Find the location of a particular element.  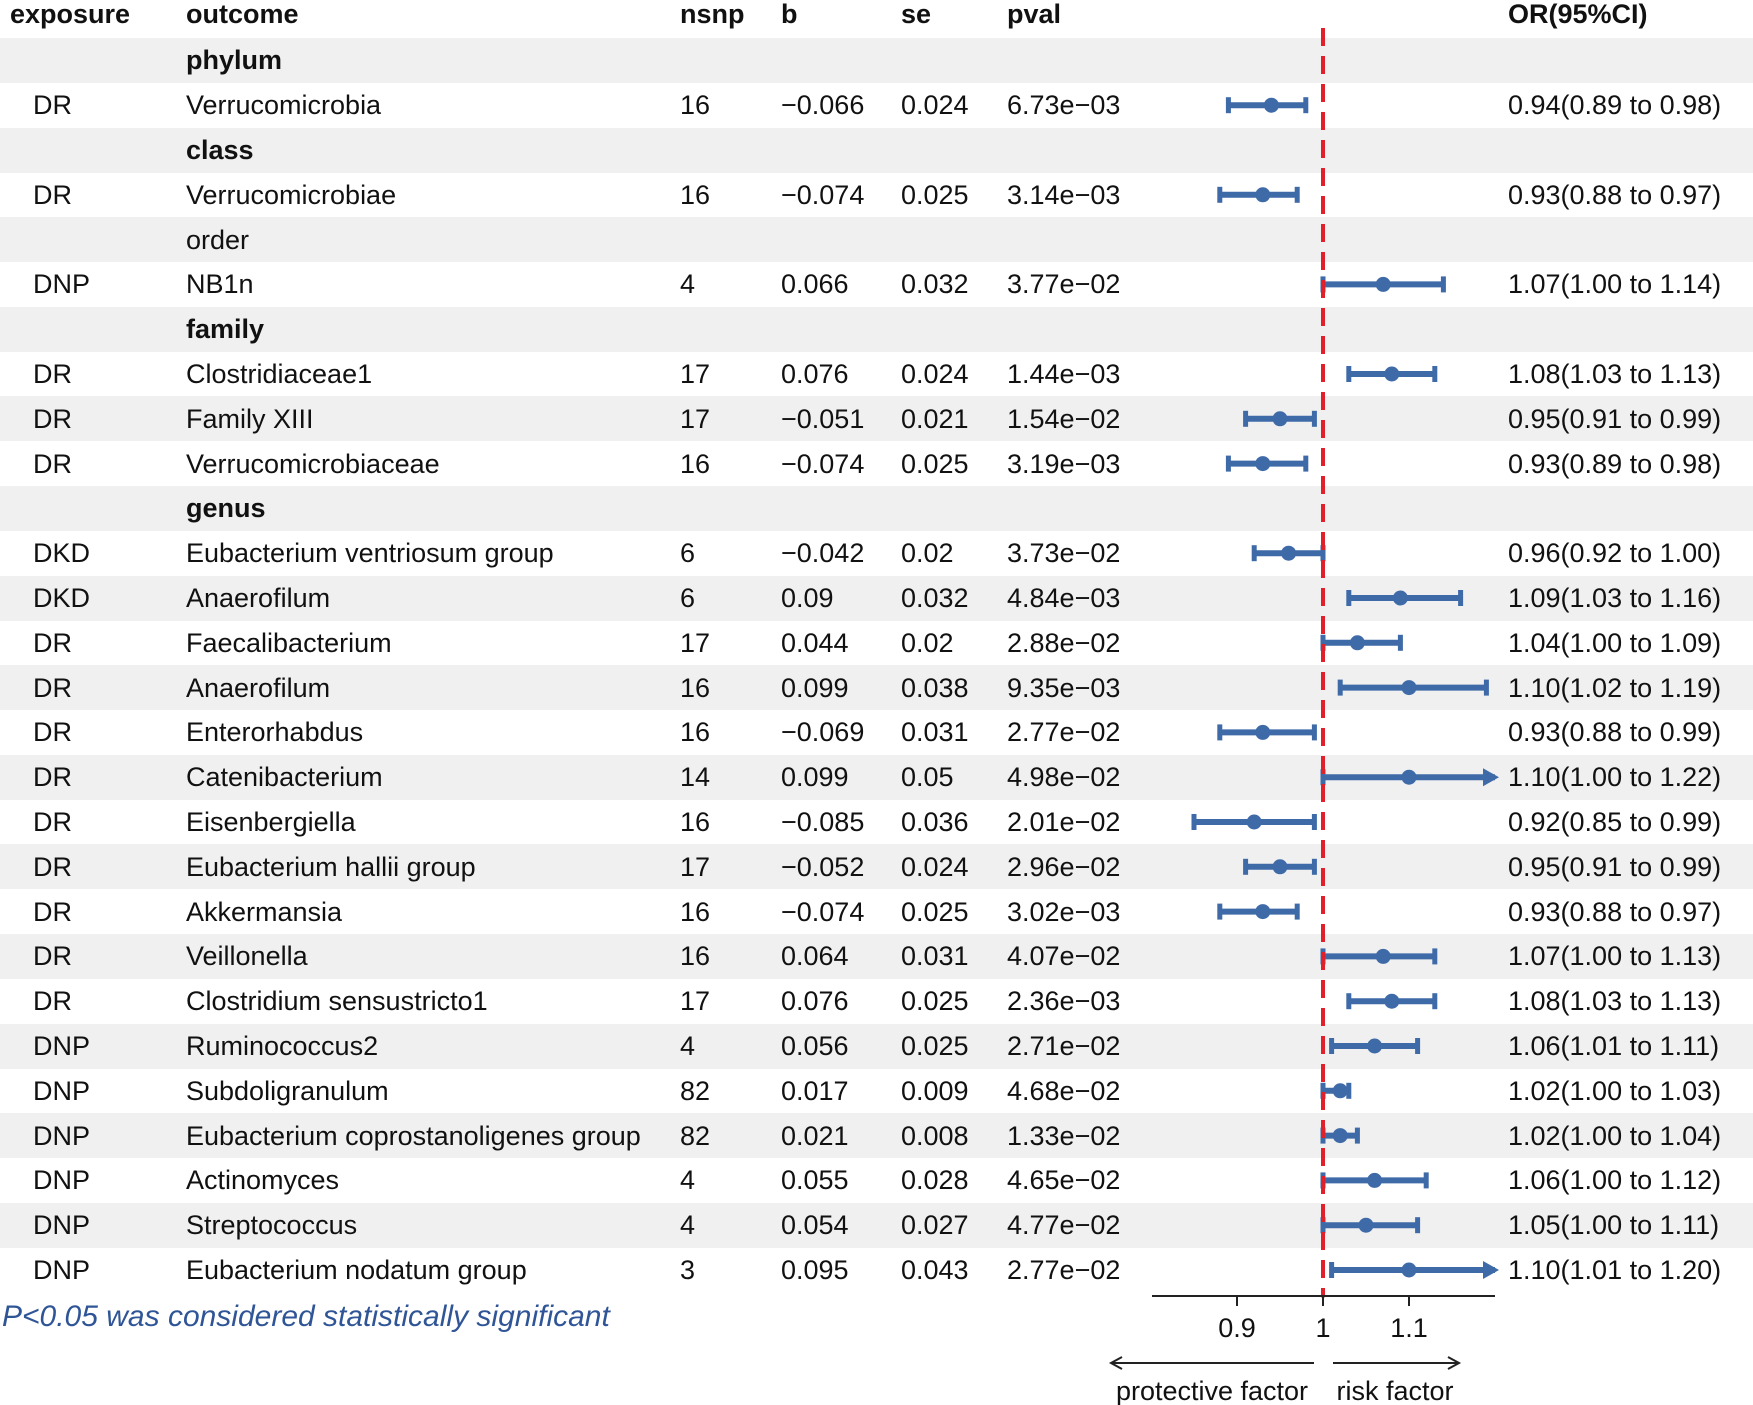

outcome-cell: Verrucomicrobiaceae is located at coordinates (313, 463).